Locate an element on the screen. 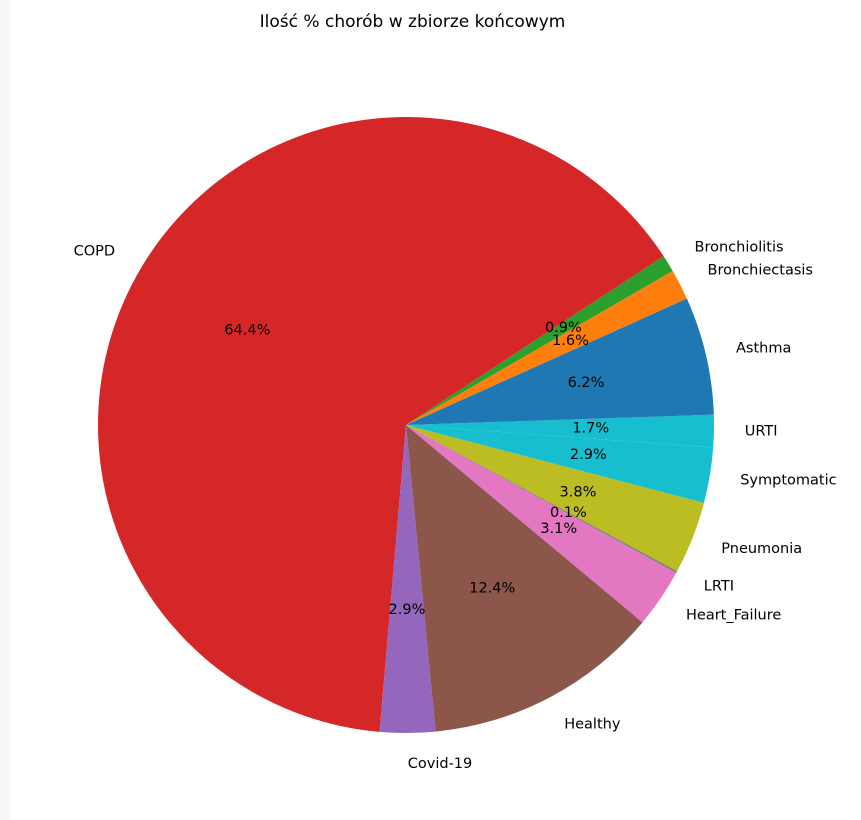 This screenshot has height=820, width=861. pct-label-heart-failure: 3.1% is located at coordinates (558, 529).